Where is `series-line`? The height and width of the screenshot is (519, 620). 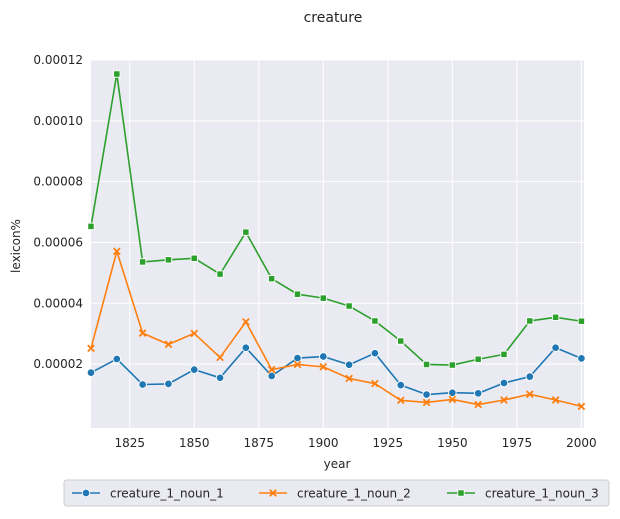 series-line is located at coordinates (336, 371).